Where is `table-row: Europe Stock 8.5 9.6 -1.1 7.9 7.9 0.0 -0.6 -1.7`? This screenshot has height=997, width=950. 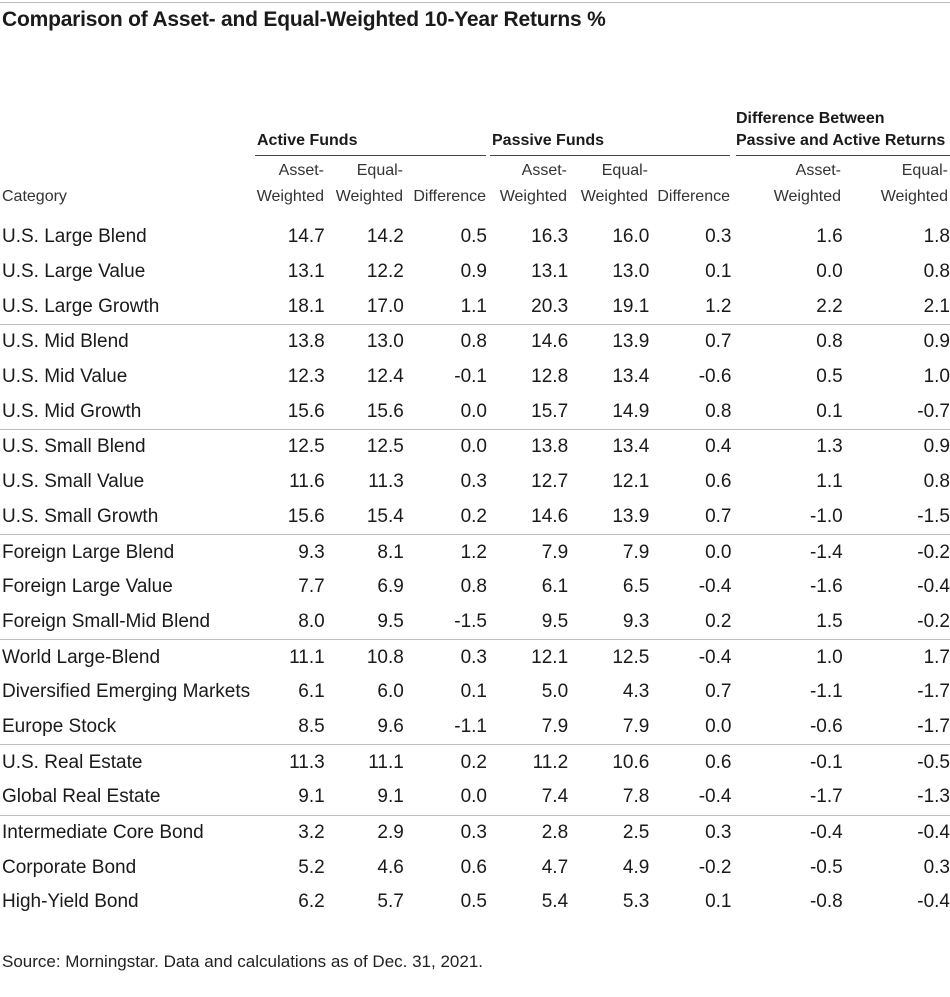
table-row: Europe Stock 8.5 9.6 -1.1 7.9 7.9 0.0 -0.6 -1.7 is located at coordinates (475, 727).